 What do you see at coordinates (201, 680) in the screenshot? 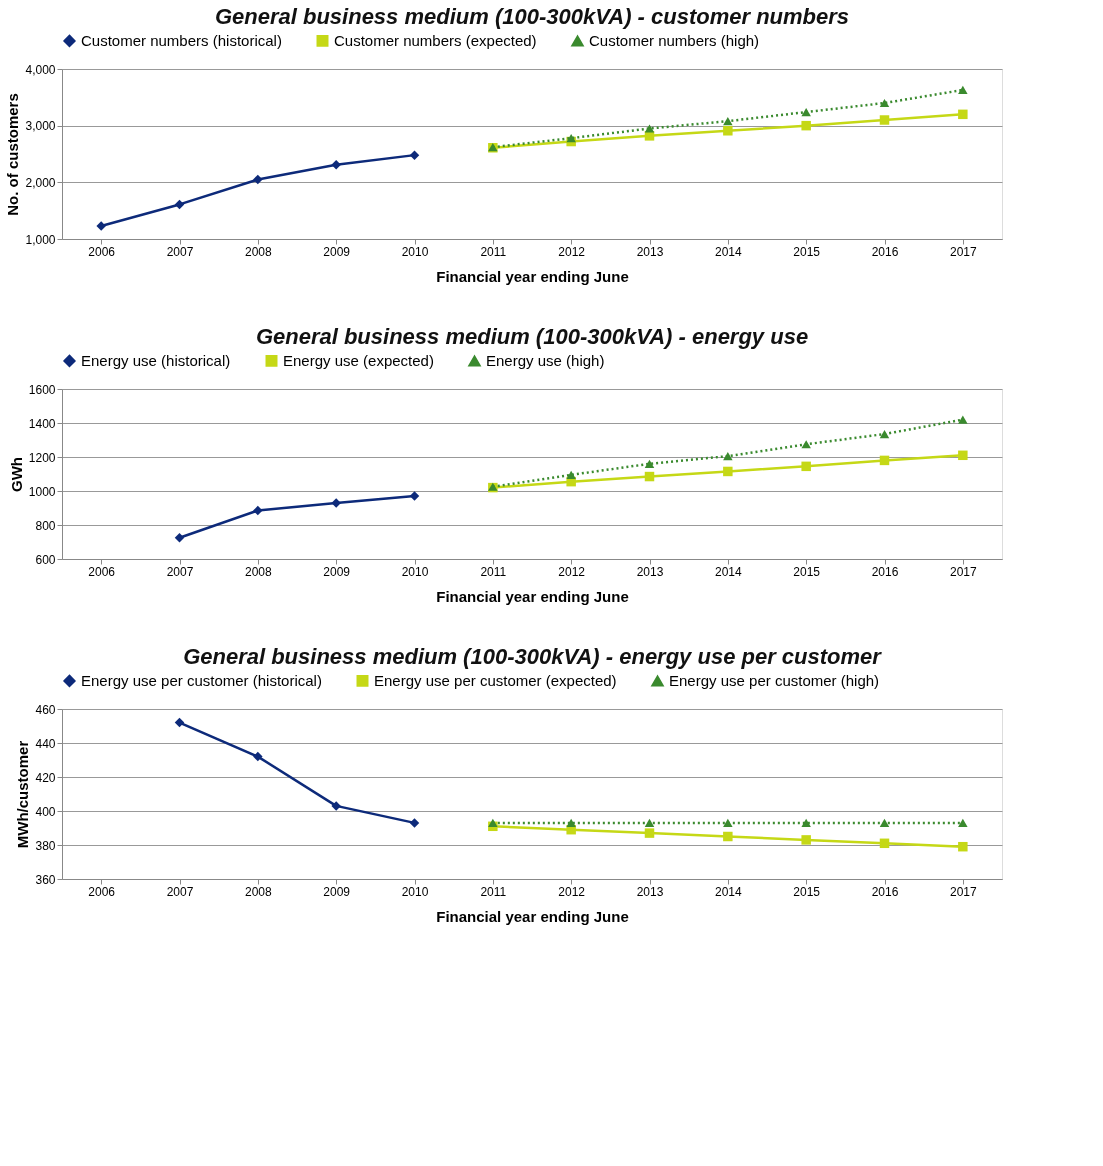
I see `legend-label: Energy use per customer (historical)` at bounding box center [201, 680].